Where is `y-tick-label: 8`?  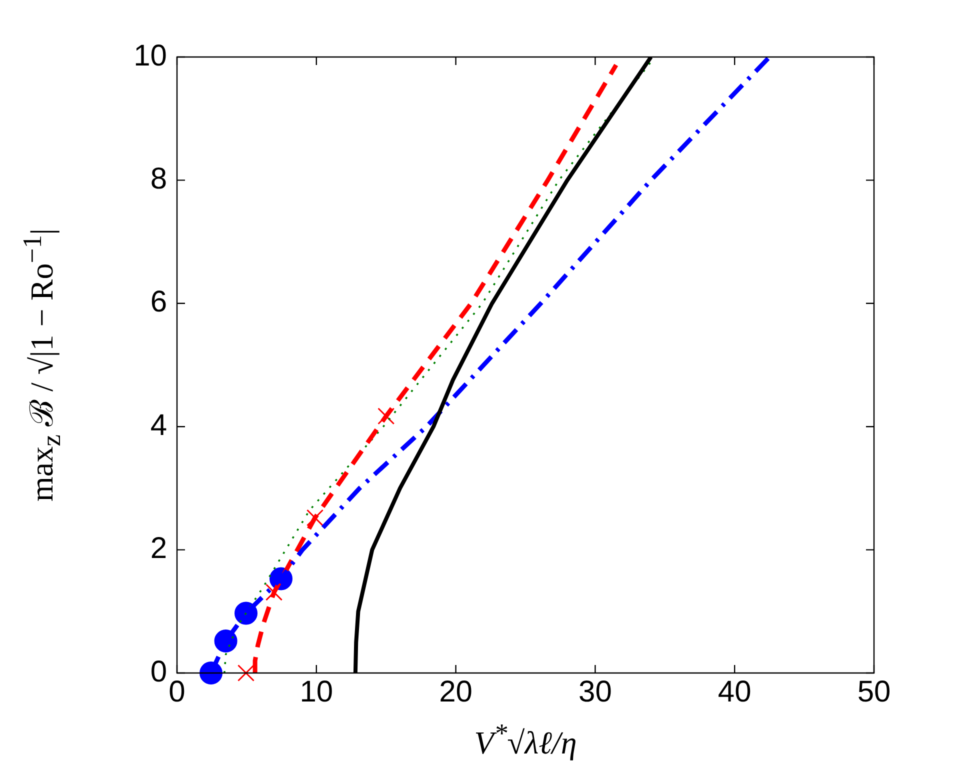
y-tick-label: 8 is located at coordinates (158, 179).